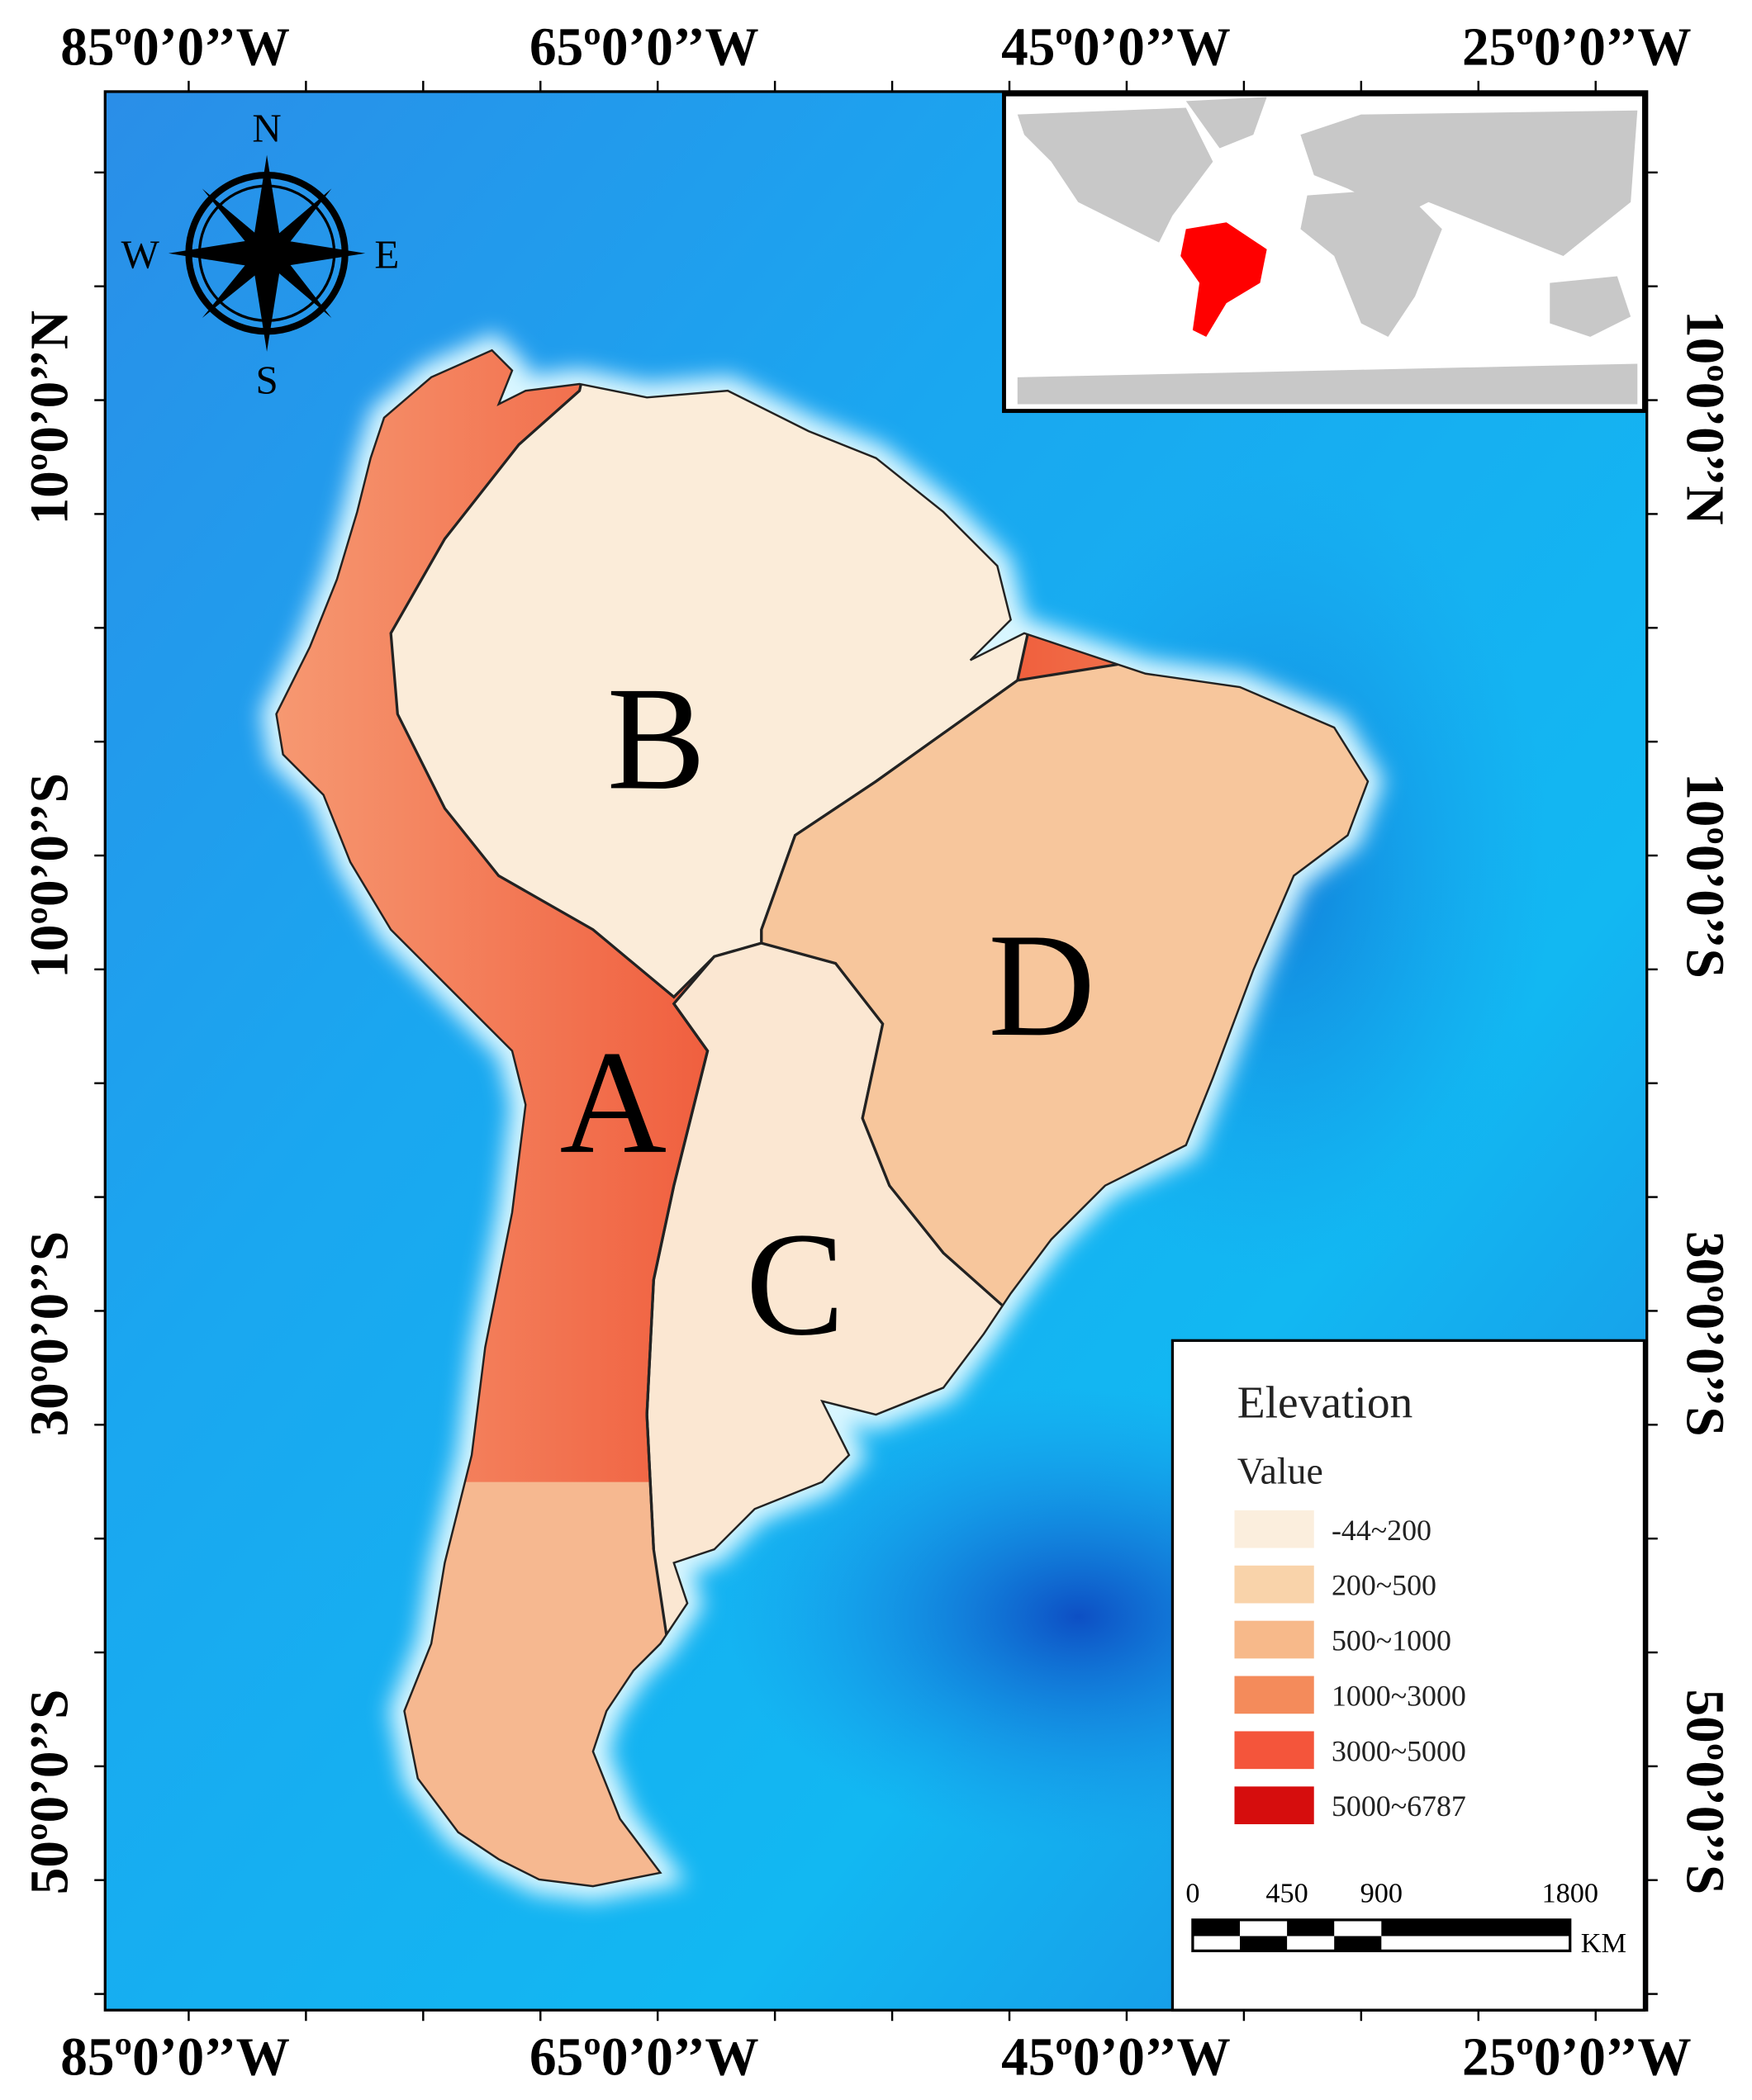  I want to click on right-axis-label: 50º0’0’’S, so click(1705, 1792).